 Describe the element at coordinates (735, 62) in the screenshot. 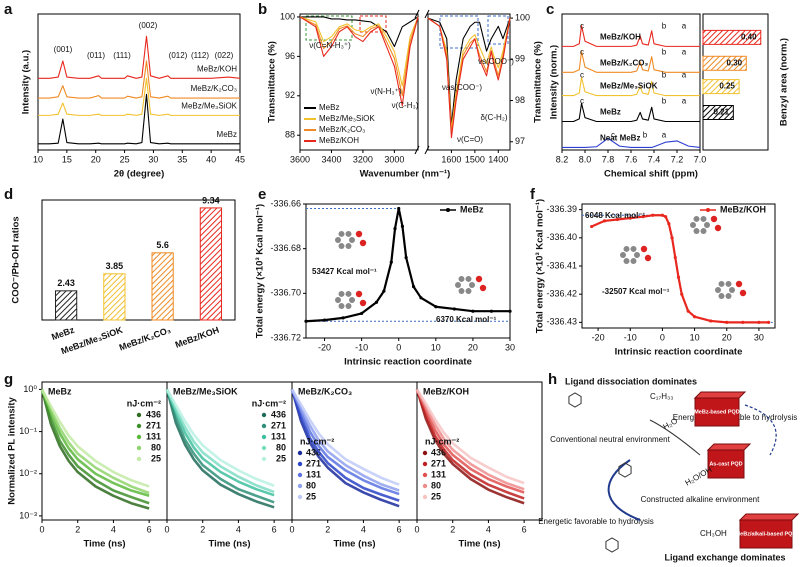

I see `bar-value-label: 0.30` at that location.